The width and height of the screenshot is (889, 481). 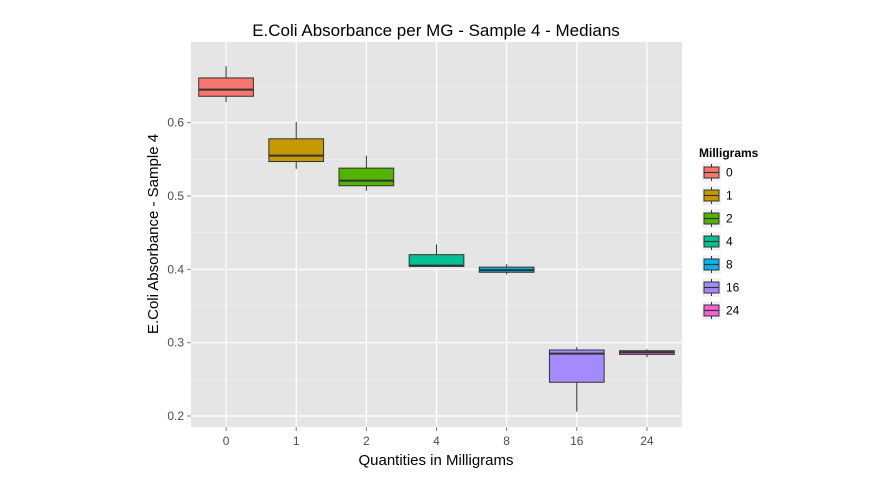 What do you see at coordinates (226, 441) in the screenshot?
I see `x-tick-label: 0` at bounding box center [226, 441].